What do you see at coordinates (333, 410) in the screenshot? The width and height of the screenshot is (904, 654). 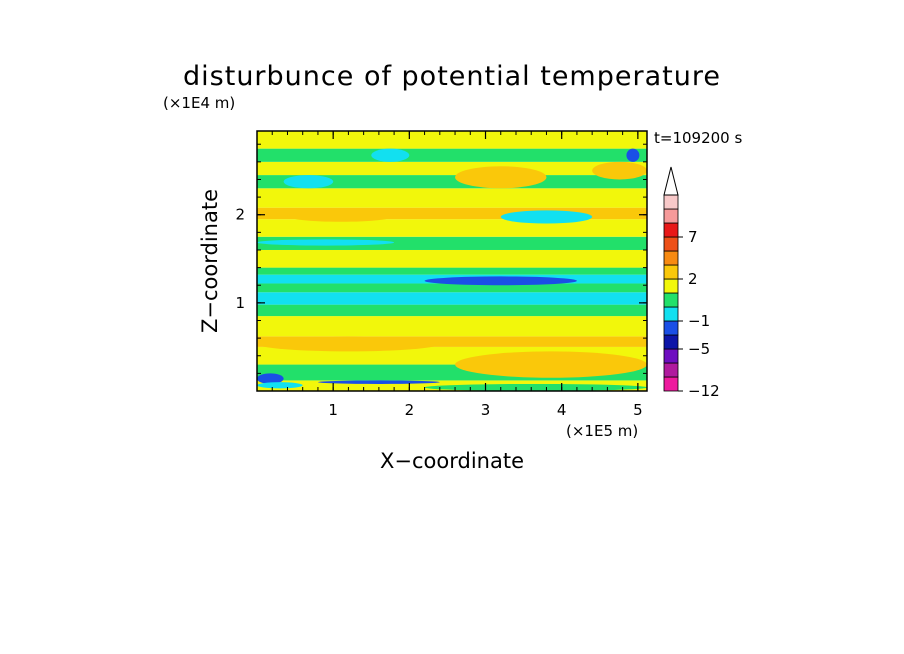 I see `x-tick-label: 1` at bounding box center [333, 410].